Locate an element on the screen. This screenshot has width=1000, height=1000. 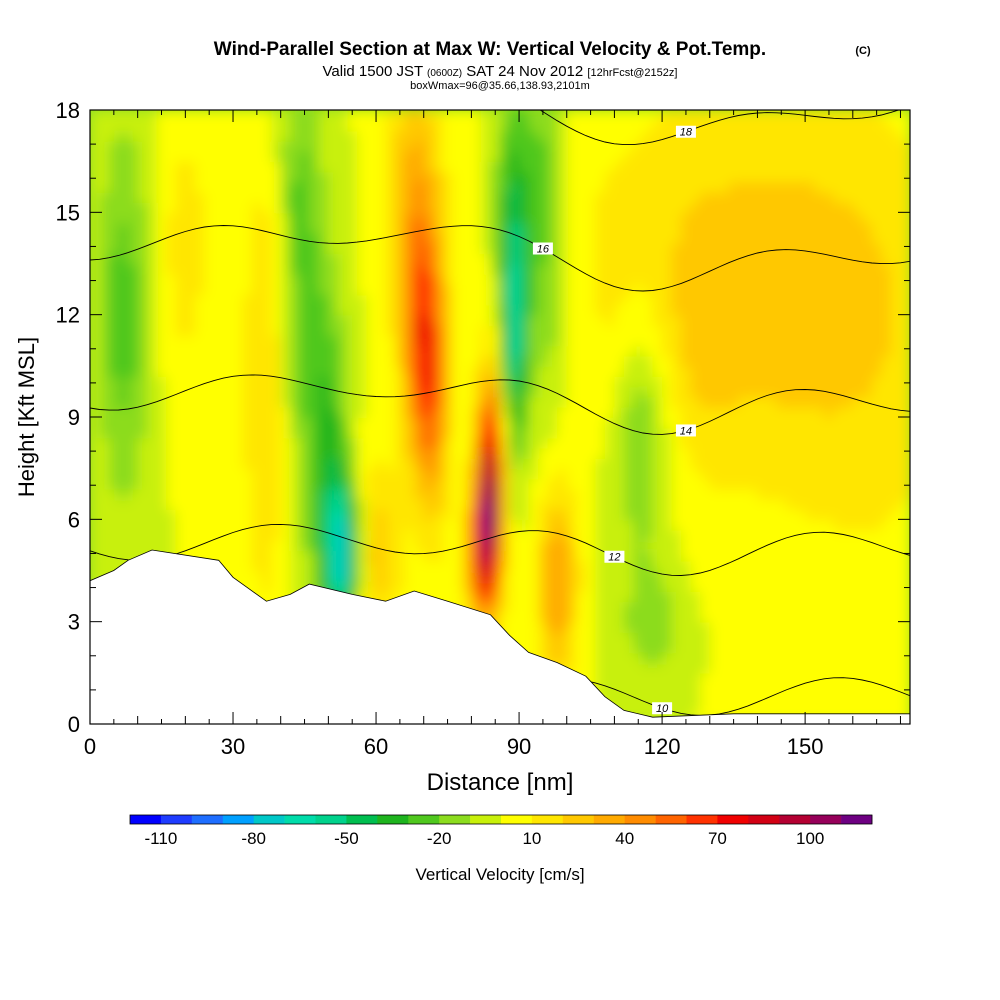
valid-utc: (0600Z) is located at coordinates (444, 73).